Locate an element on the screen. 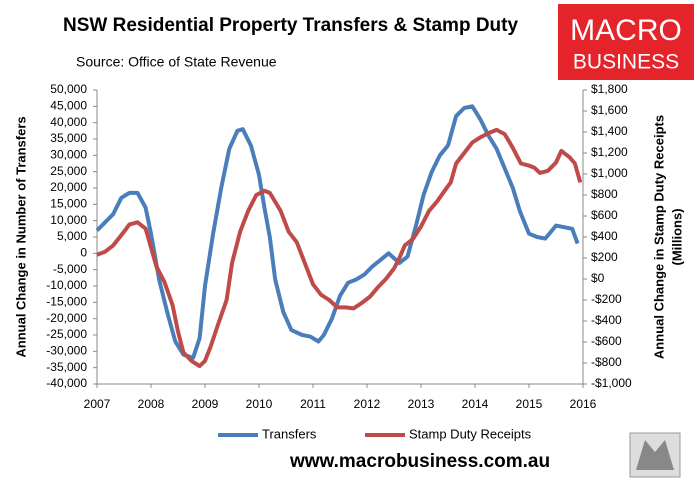 The width and height of the screenshot is (697, 480). y2-tick-label: $1,000 is located at coordinates (609, 173).